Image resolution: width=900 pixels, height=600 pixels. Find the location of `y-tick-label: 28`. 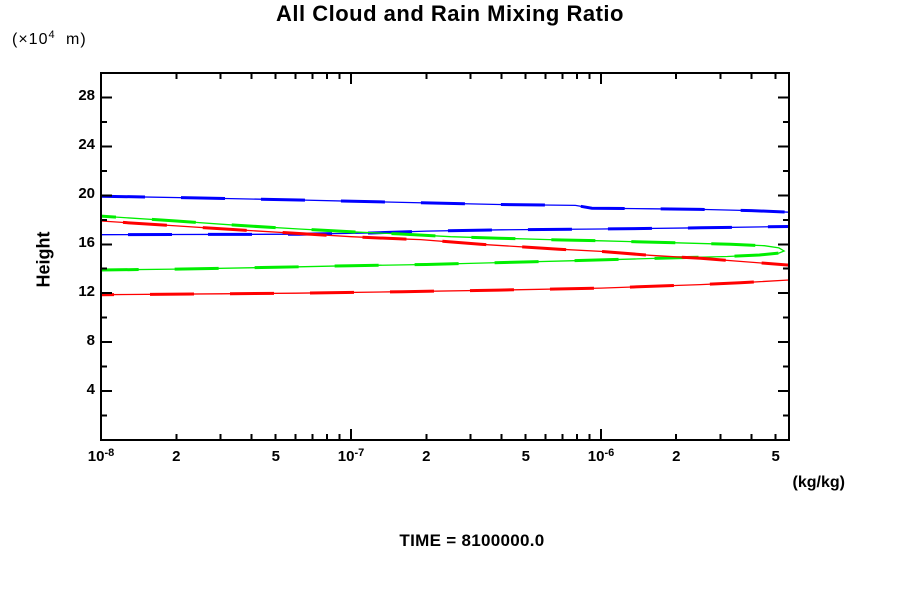

y-tick-label: 28 is located at coordinates (86, 96).